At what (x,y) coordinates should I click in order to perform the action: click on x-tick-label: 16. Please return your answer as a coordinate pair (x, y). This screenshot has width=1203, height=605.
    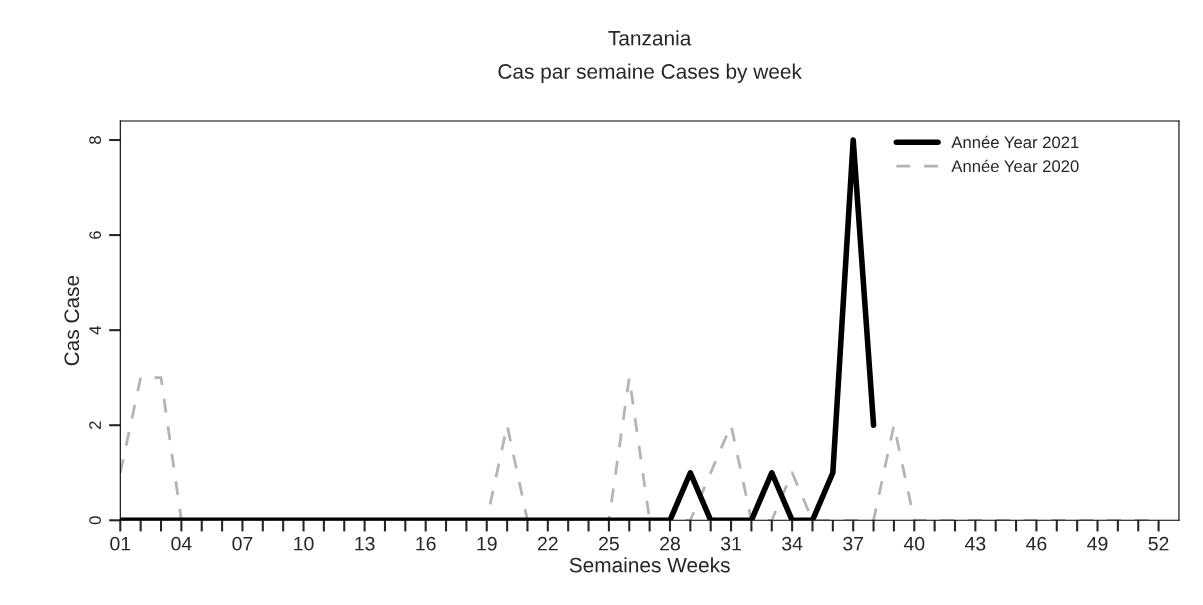
    Looking at the image, I should click on (426, 543).